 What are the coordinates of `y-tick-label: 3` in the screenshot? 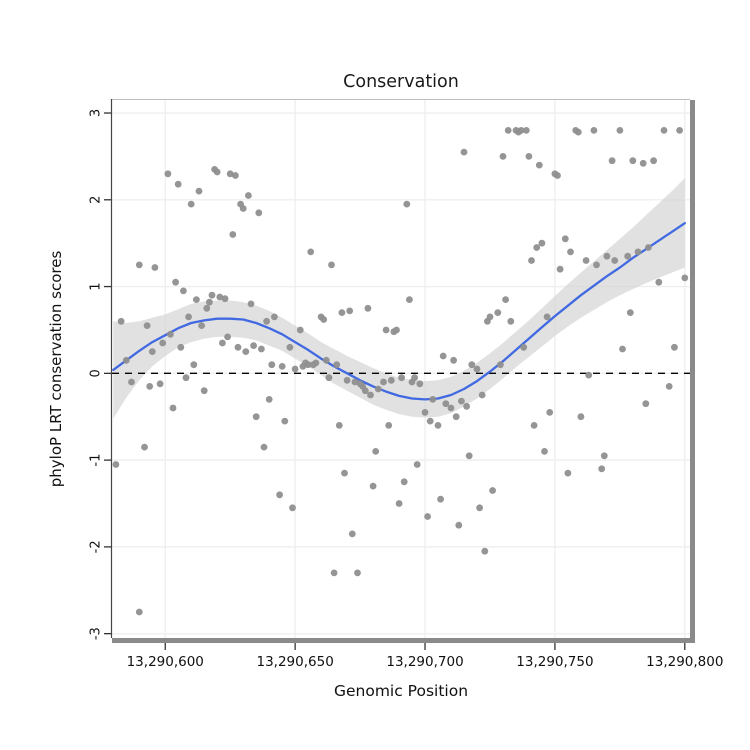 It's located at (96, 113).